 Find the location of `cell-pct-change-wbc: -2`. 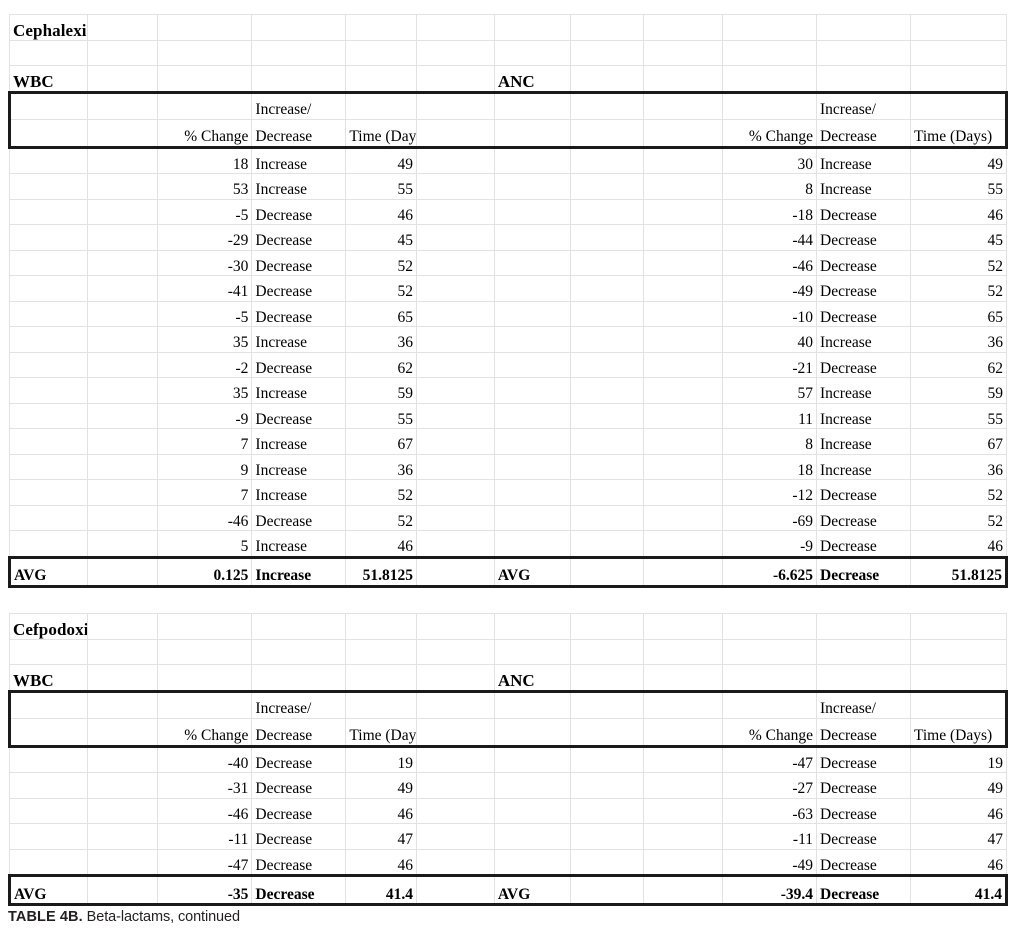

cell-pct-change-wbc: -2 is located at coordinates (205, 364).